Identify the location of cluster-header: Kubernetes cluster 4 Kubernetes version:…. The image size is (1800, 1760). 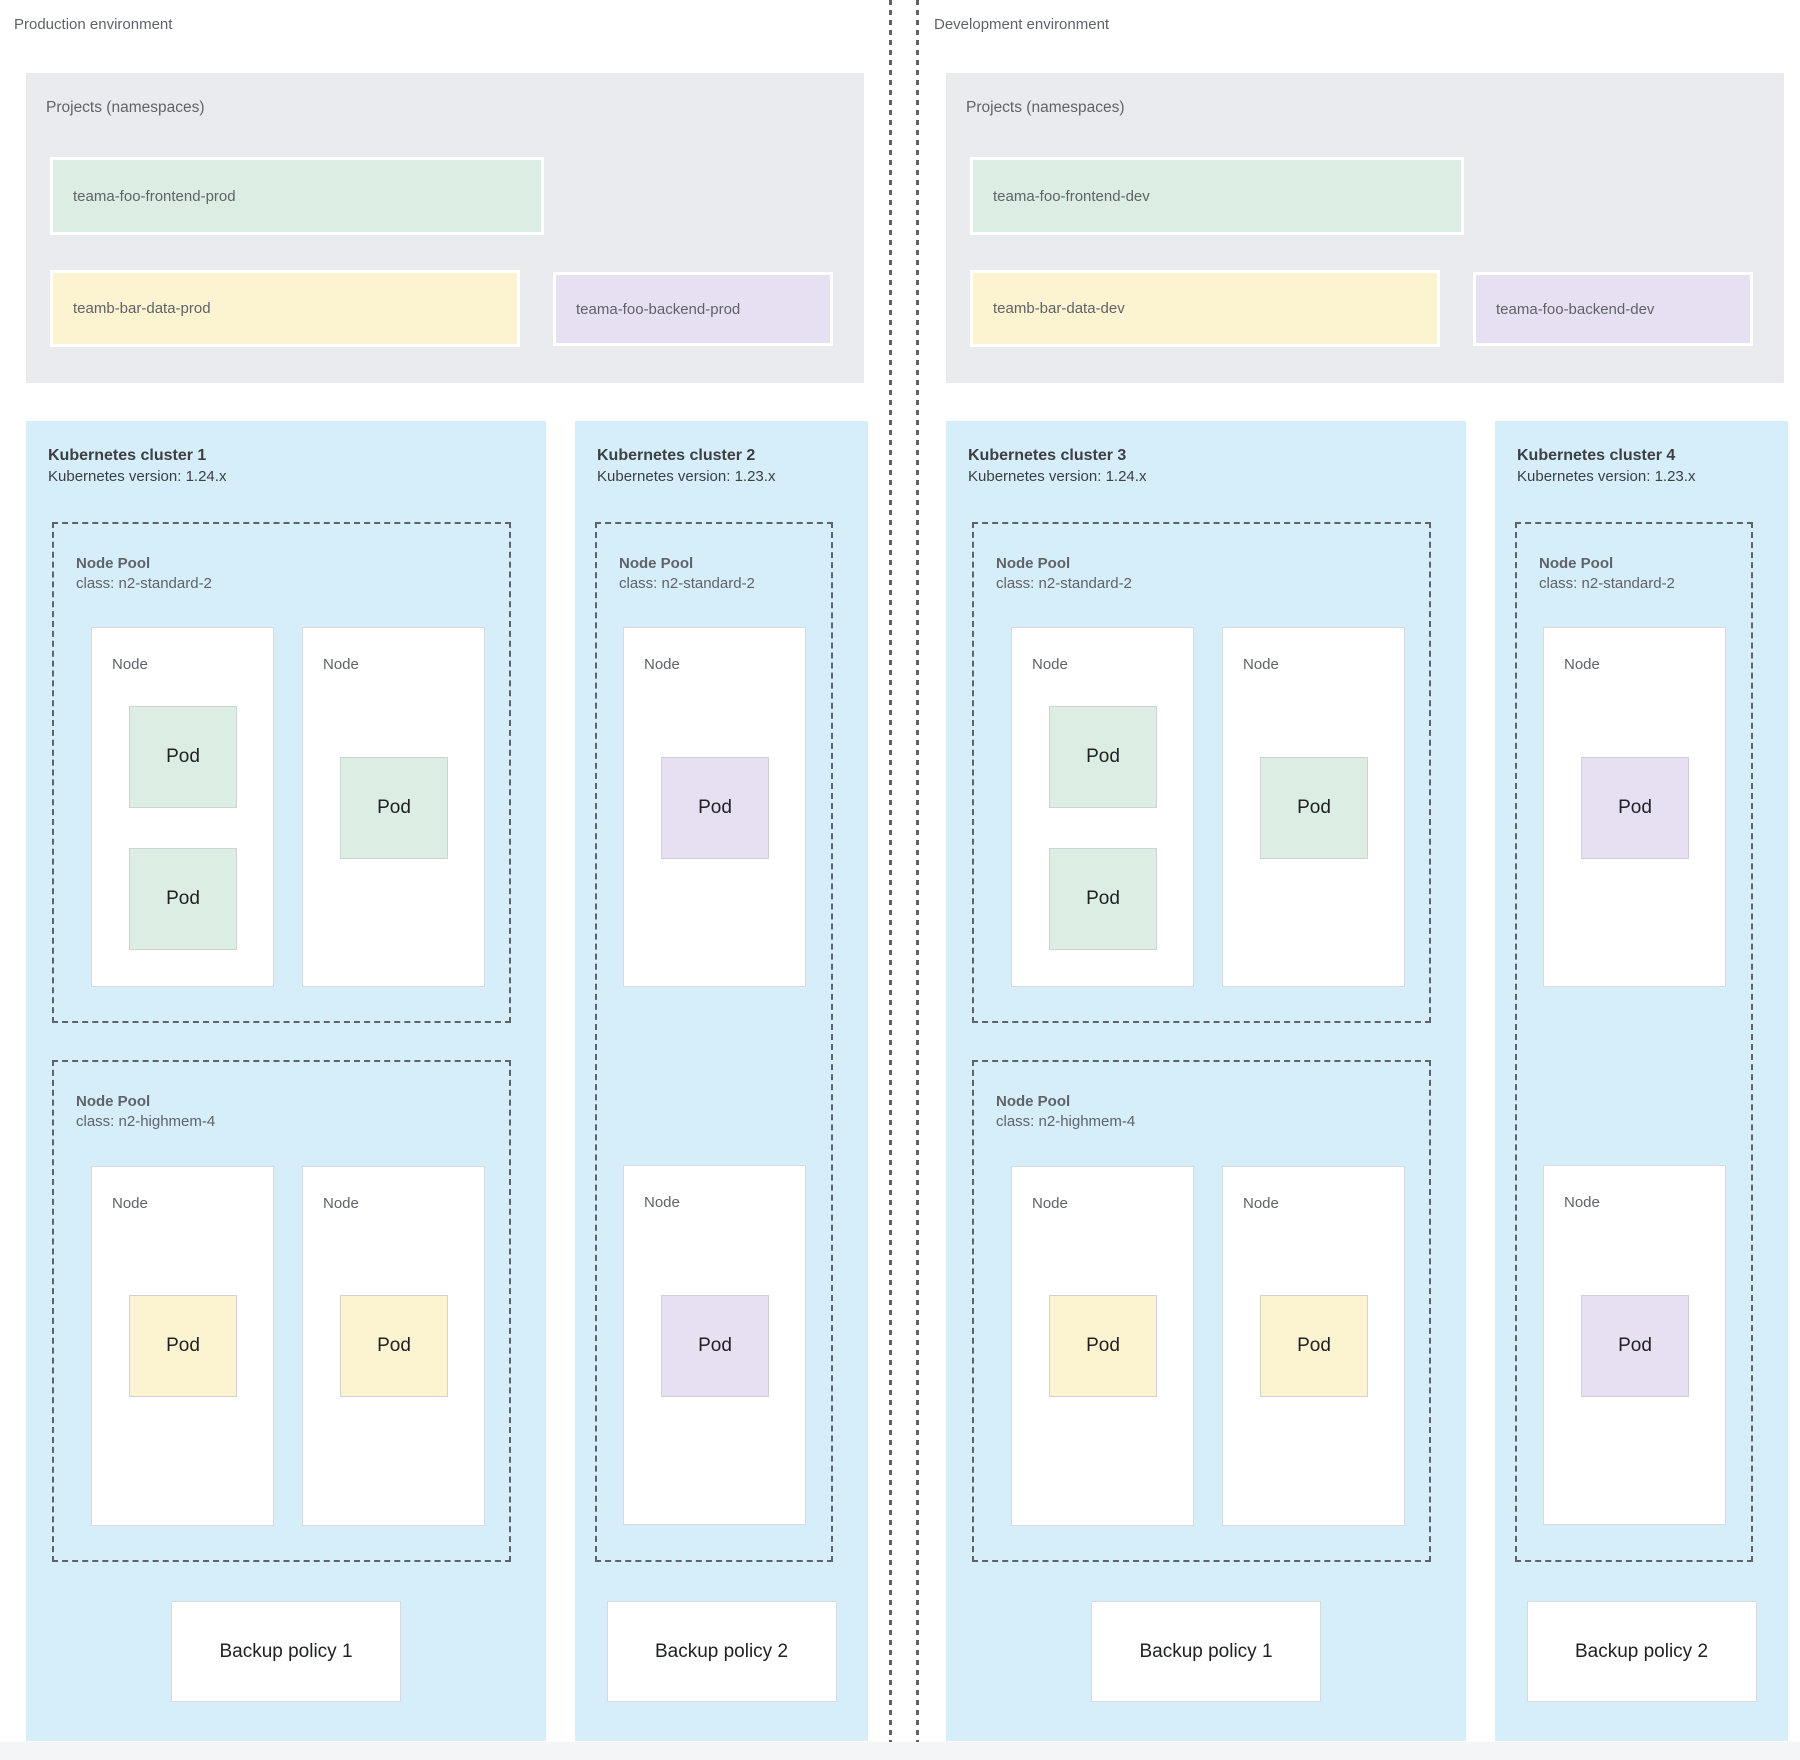
(1606, 466).